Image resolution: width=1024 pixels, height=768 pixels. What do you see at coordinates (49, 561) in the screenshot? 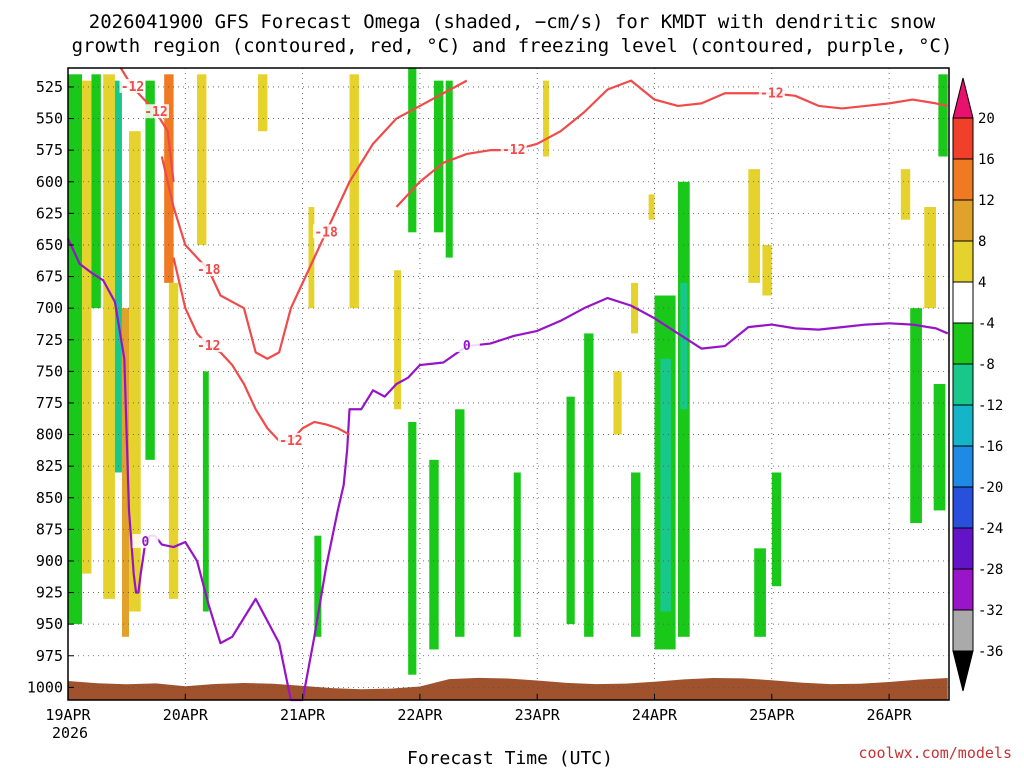
I see `y-tick-label-15: 900` at bounding box center [49, 561].